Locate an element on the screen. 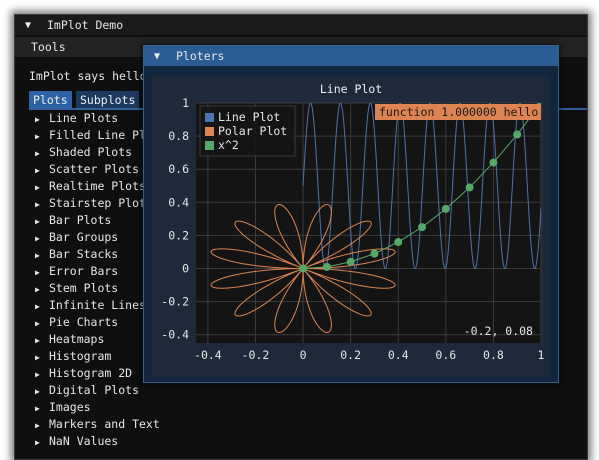 This screenshot has height=460, width=599. x-tick-label: 0 is located at coordinates (303, 355).